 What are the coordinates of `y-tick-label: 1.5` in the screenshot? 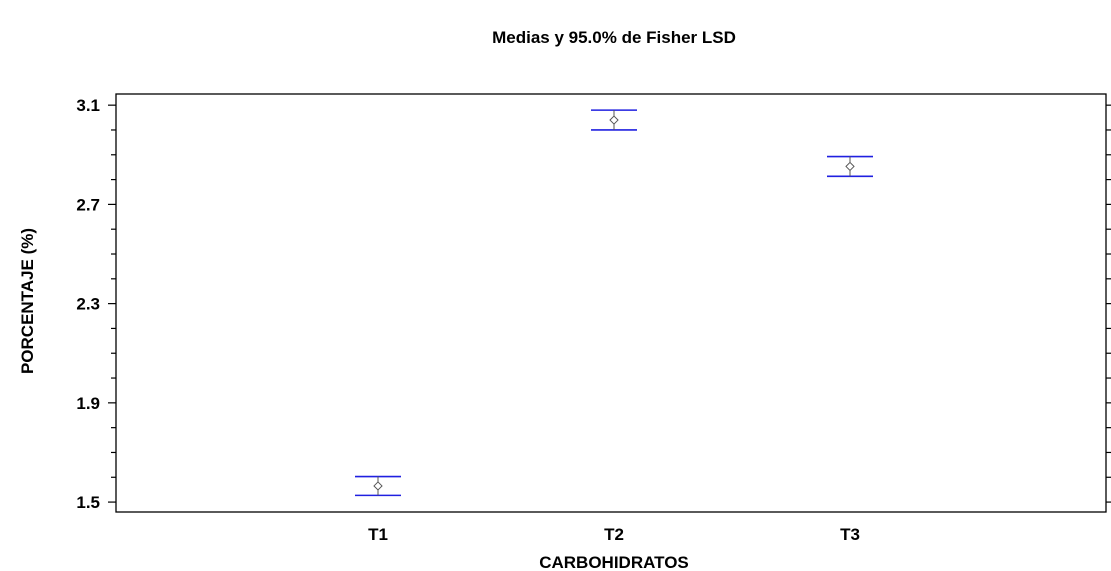 It's located at (88, 502).